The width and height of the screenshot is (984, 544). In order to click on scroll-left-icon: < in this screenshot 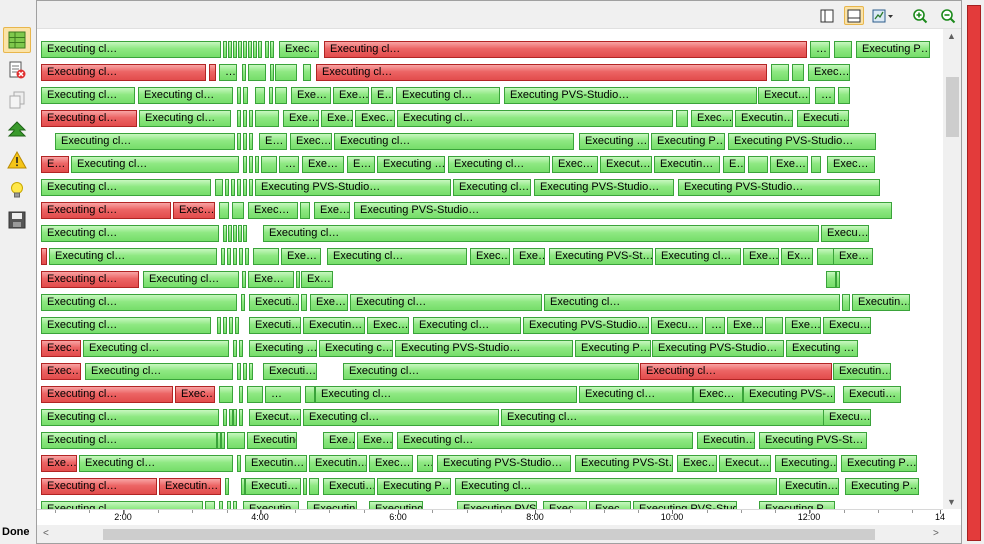, I will do `click(46, 533)`.